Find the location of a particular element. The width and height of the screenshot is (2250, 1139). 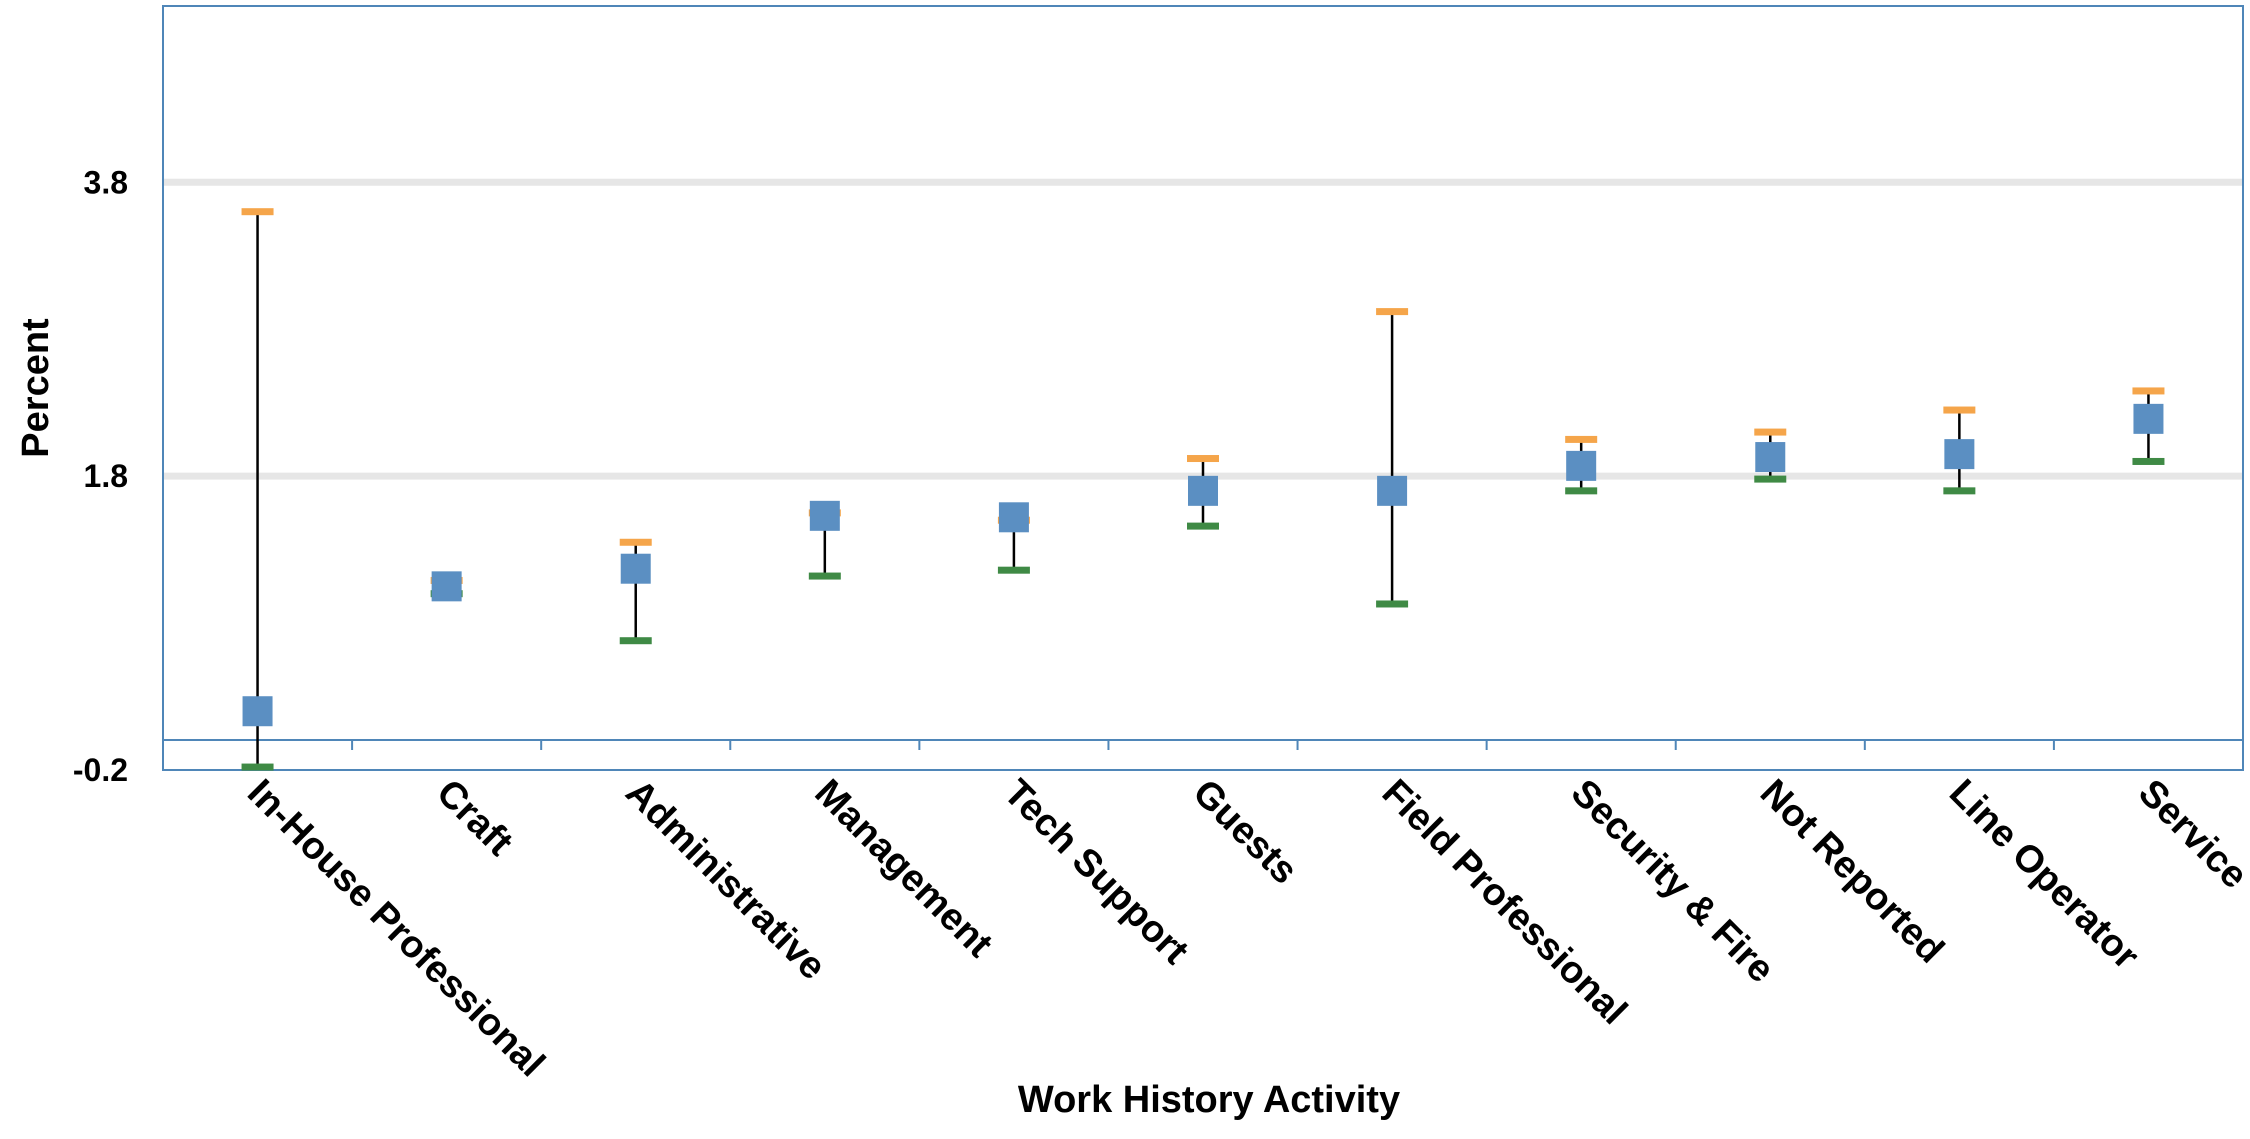

x-tick-label: Management is located at coordinates (903, 869).